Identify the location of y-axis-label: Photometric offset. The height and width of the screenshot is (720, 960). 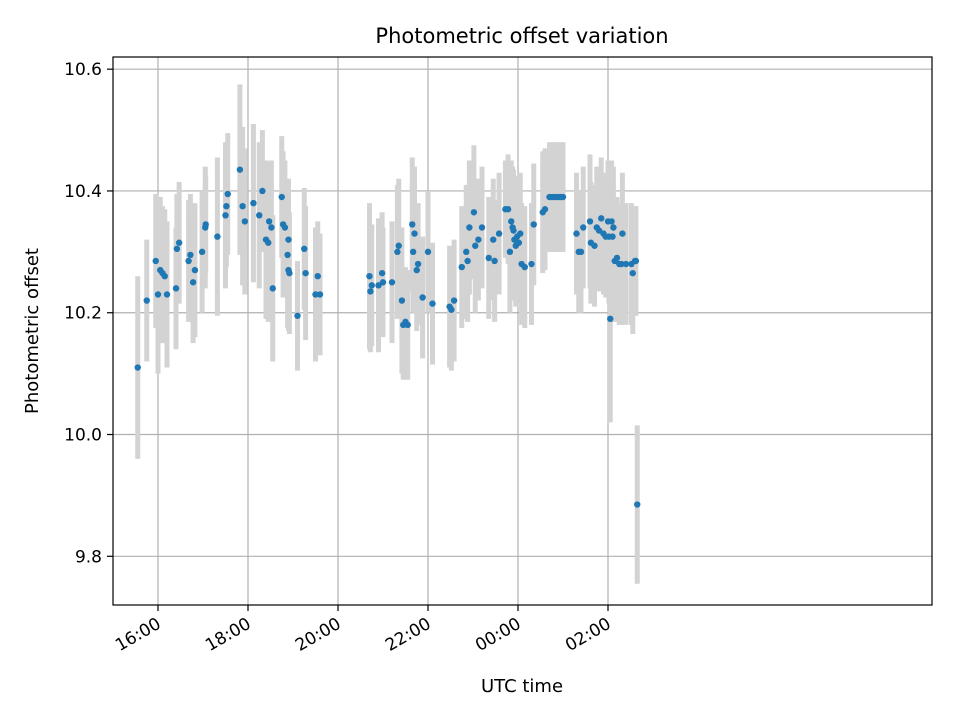
(32, 331).